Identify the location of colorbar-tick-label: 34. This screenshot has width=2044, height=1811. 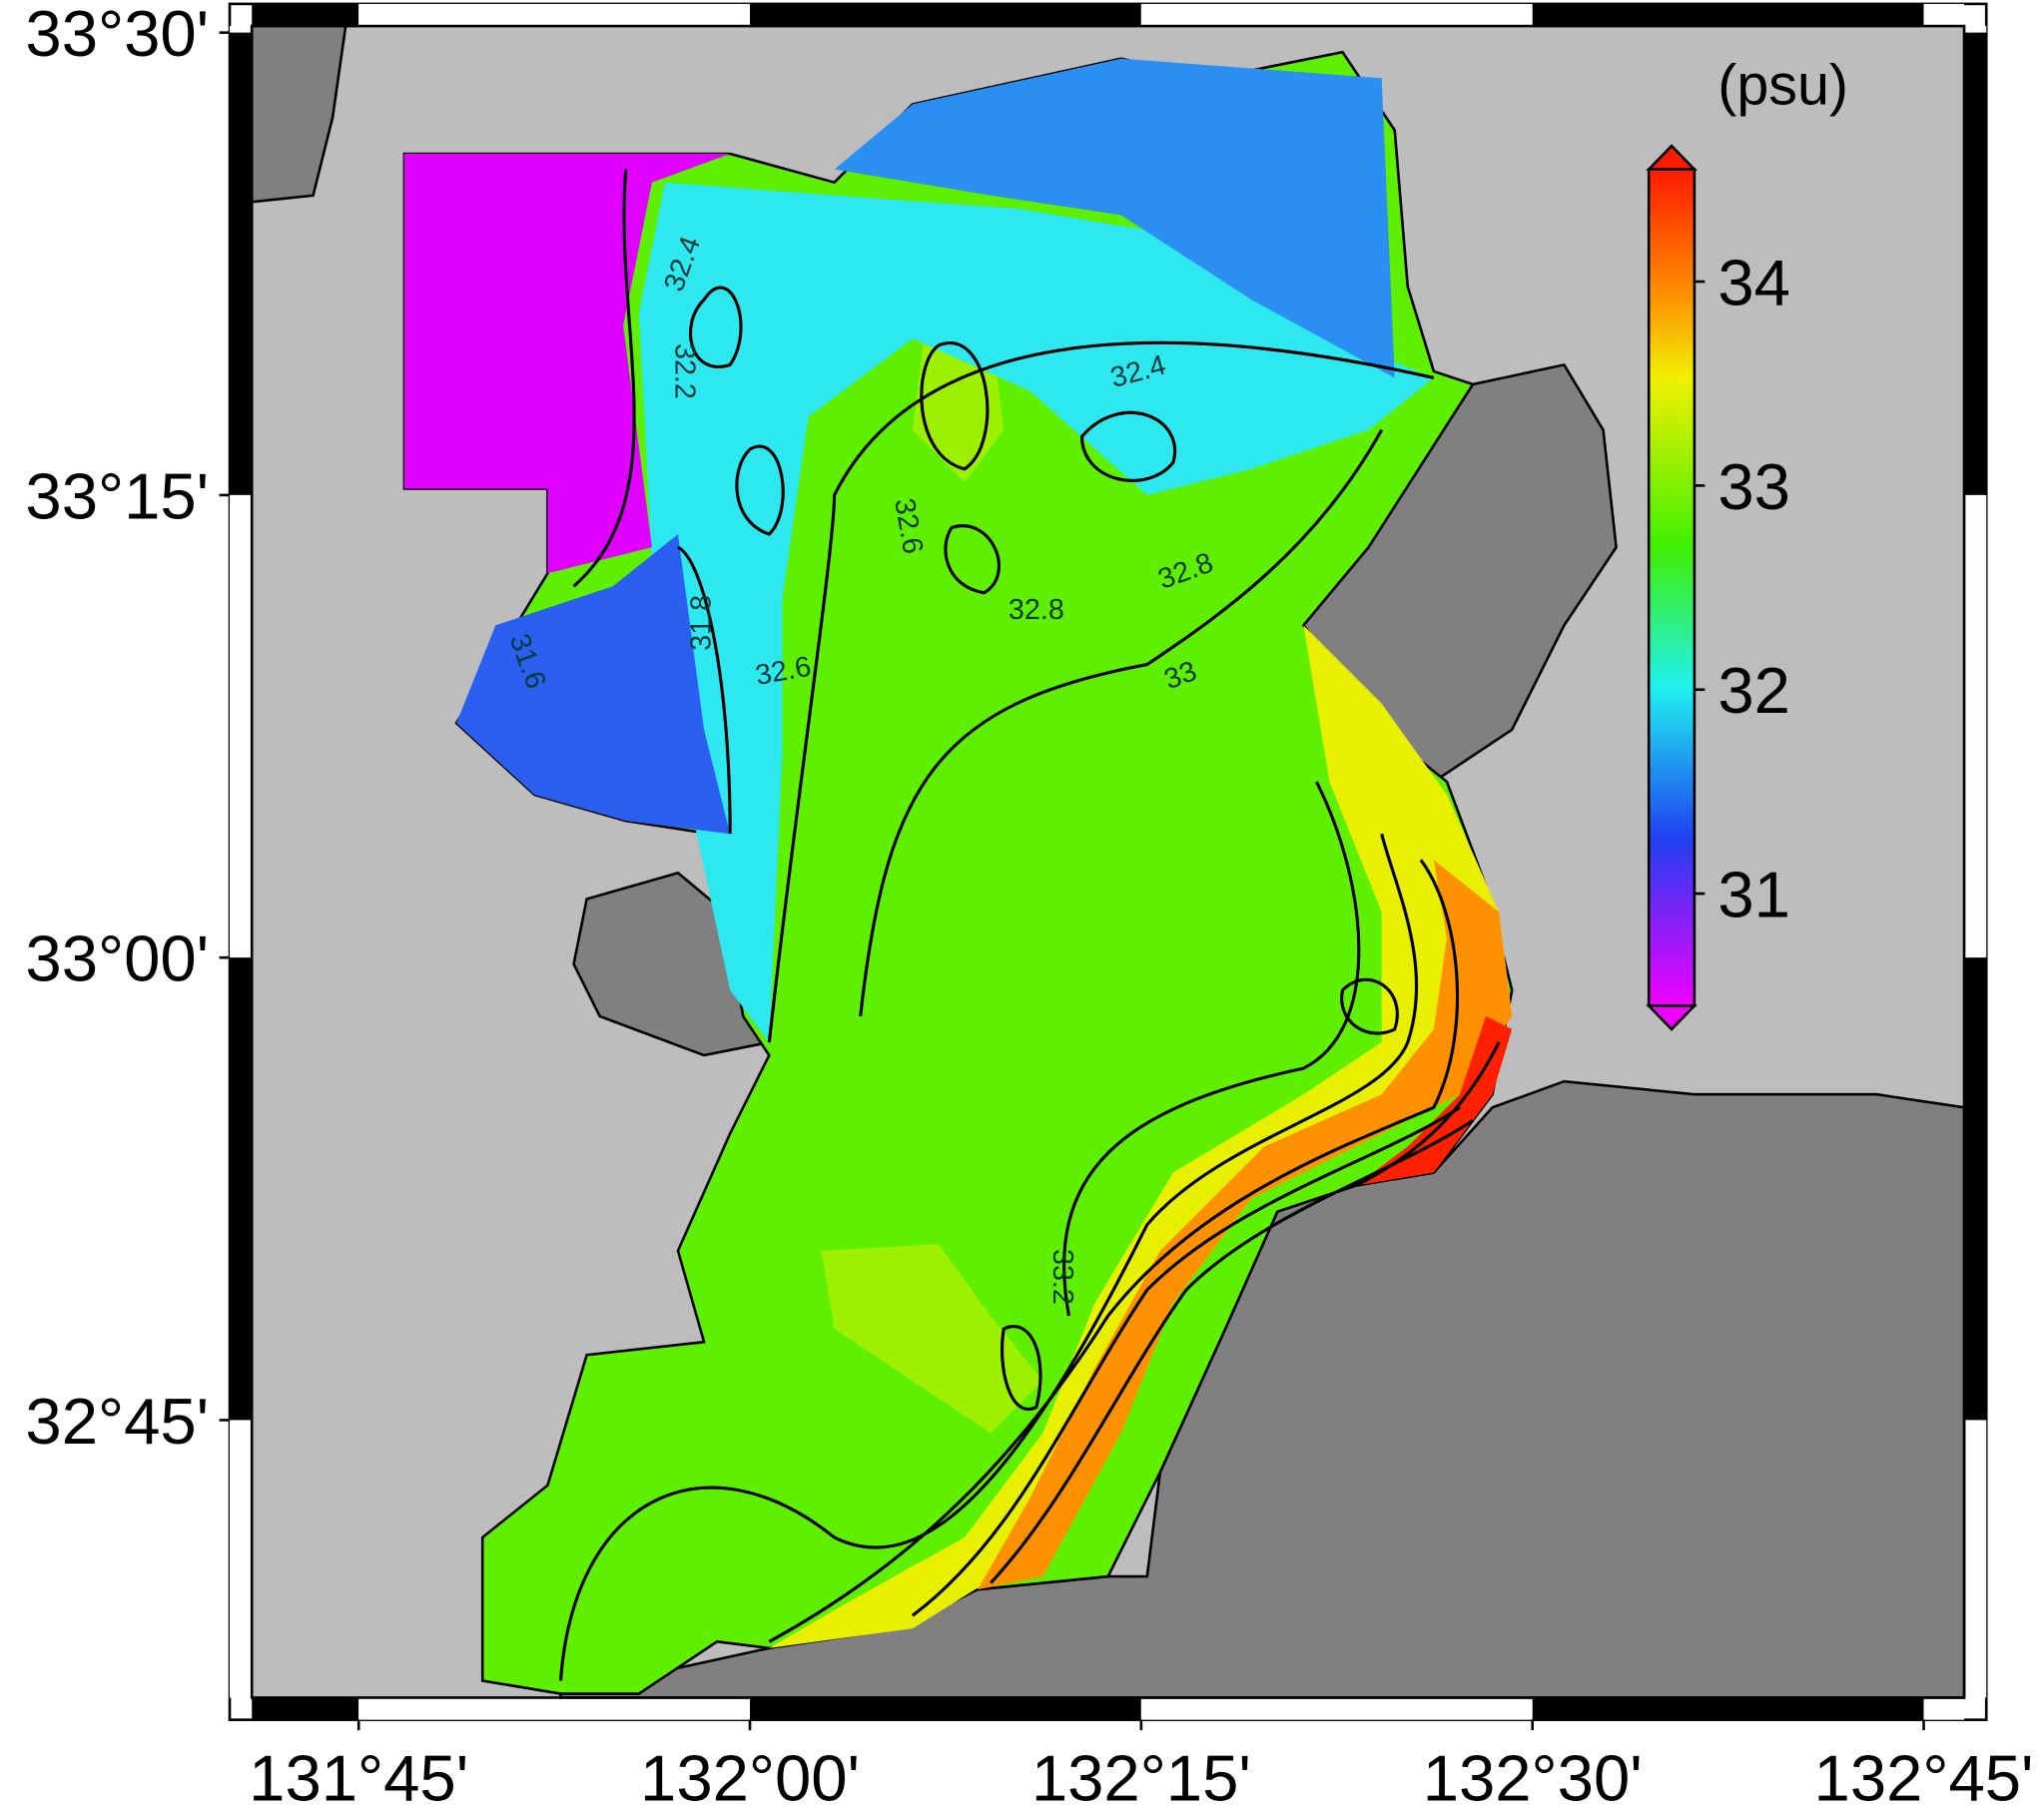
(1753, 283).